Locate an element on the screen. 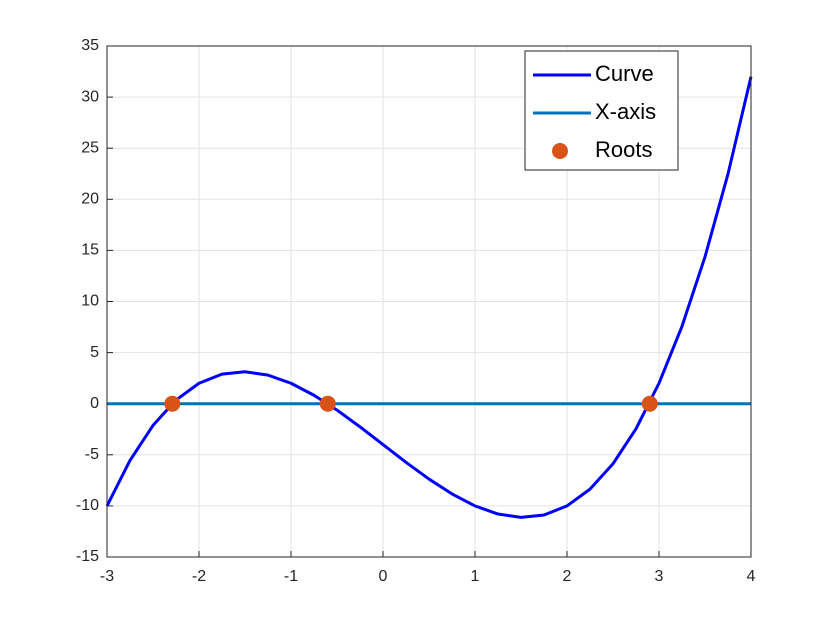 This screenshot has height=623, width=830. y-tick-label: 10 is located at coordinates (90, 301).